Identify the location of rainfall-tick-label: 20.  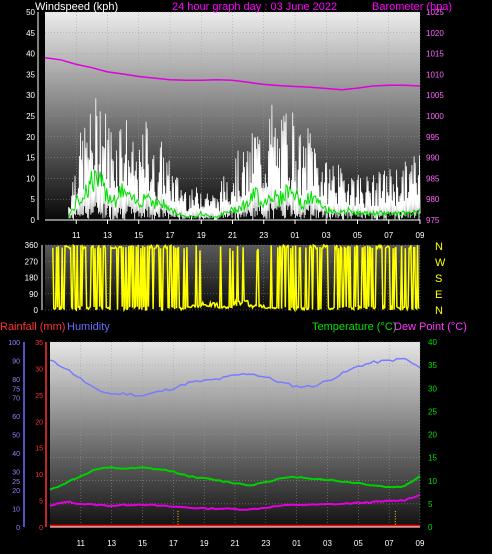
(39, 422).